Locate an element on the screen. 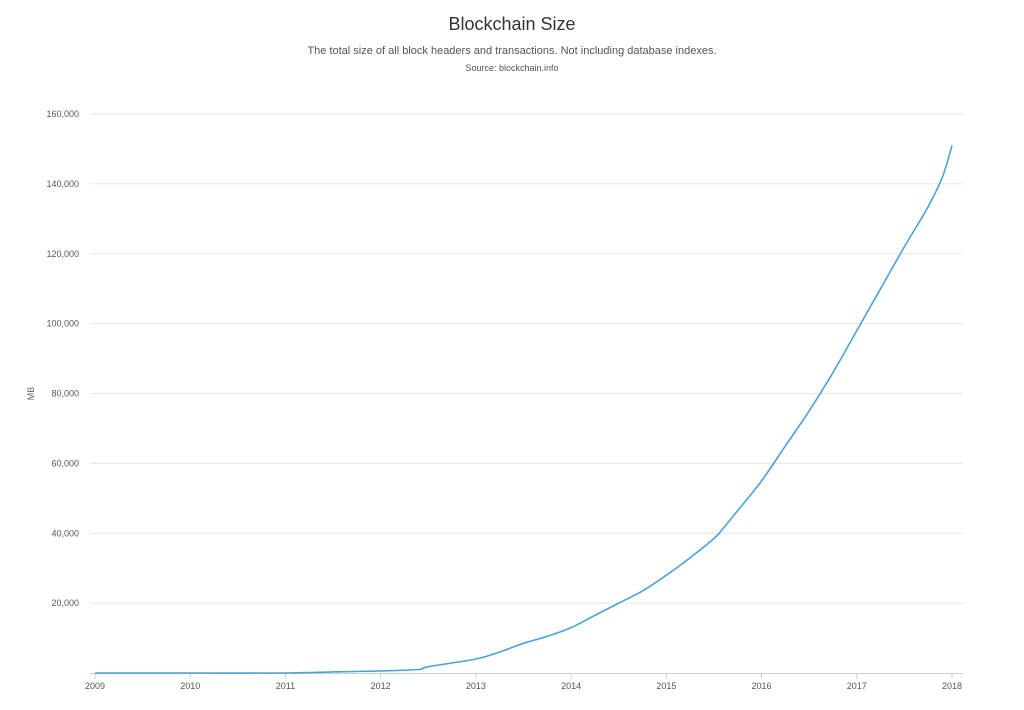 The image size is (1024, 710). chart-title: Blockchain Size is located at coordinates (512, 24).